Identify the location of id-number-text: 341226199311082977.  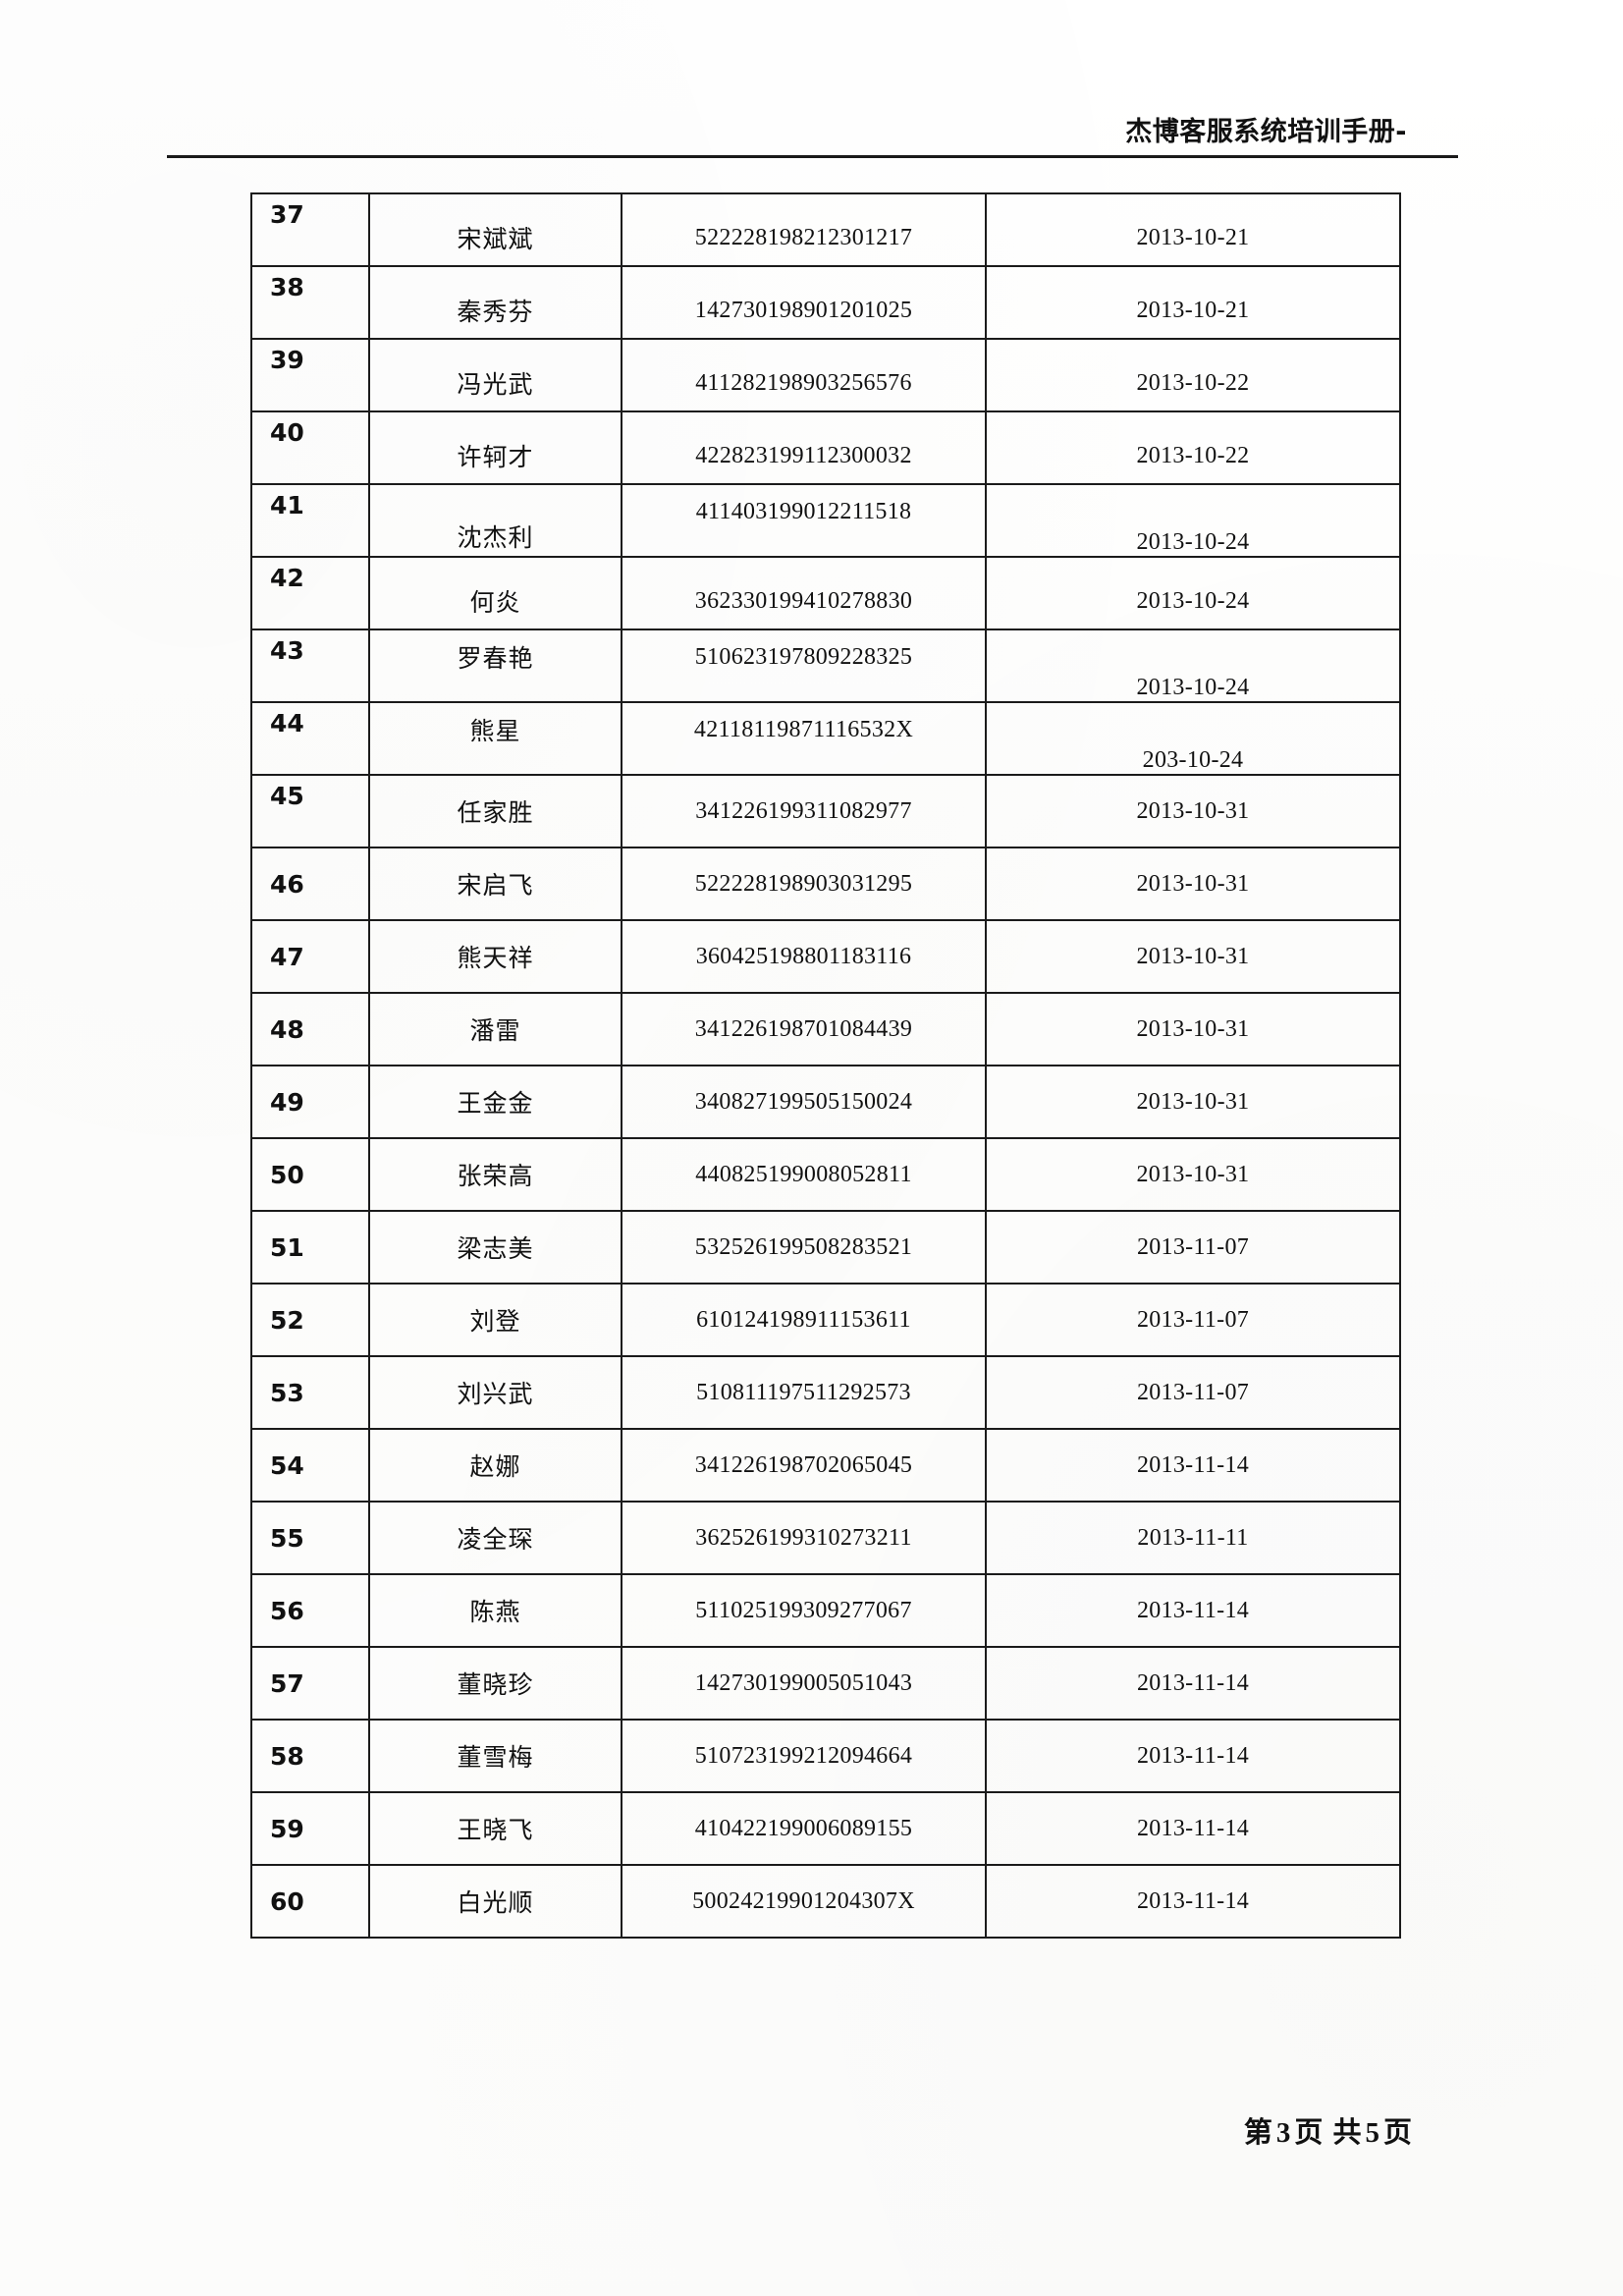
(803, 810).